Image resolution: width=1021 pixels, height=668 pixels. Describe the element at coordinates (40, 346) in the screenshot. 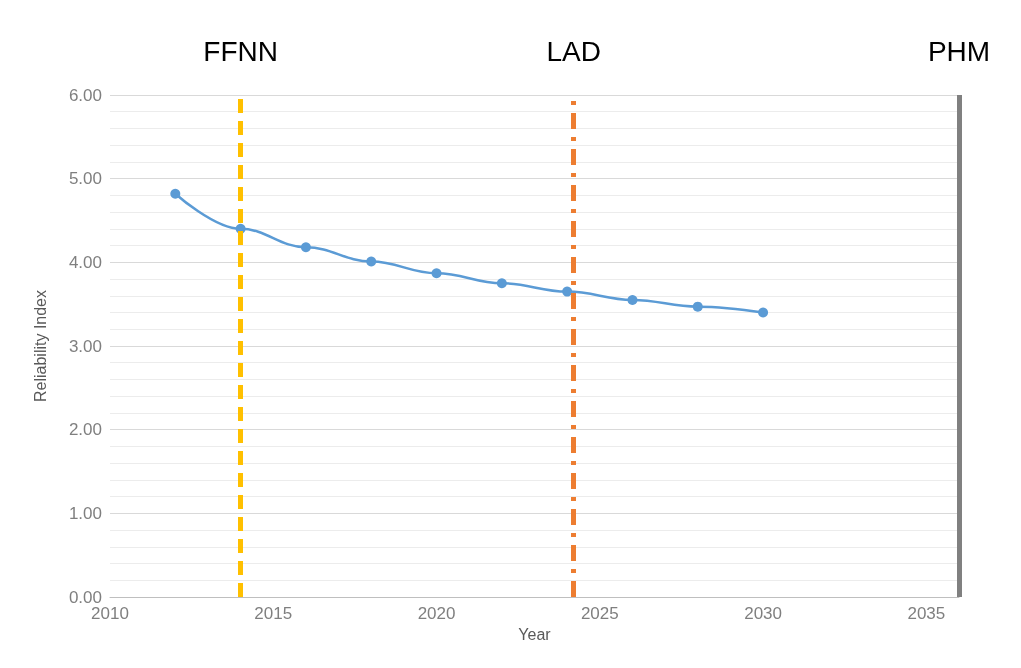

I see `y-axis-title: Reliability Index` at that location.